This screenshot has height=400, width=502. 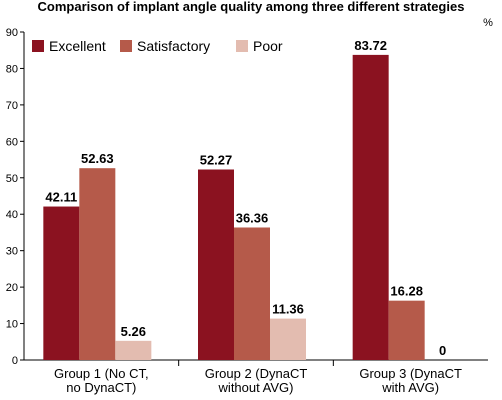 What do you see at coordinates (126, 46) in the screenshot?
I see `legend-swatch-satisfactory` at bounding box center [126, 46].